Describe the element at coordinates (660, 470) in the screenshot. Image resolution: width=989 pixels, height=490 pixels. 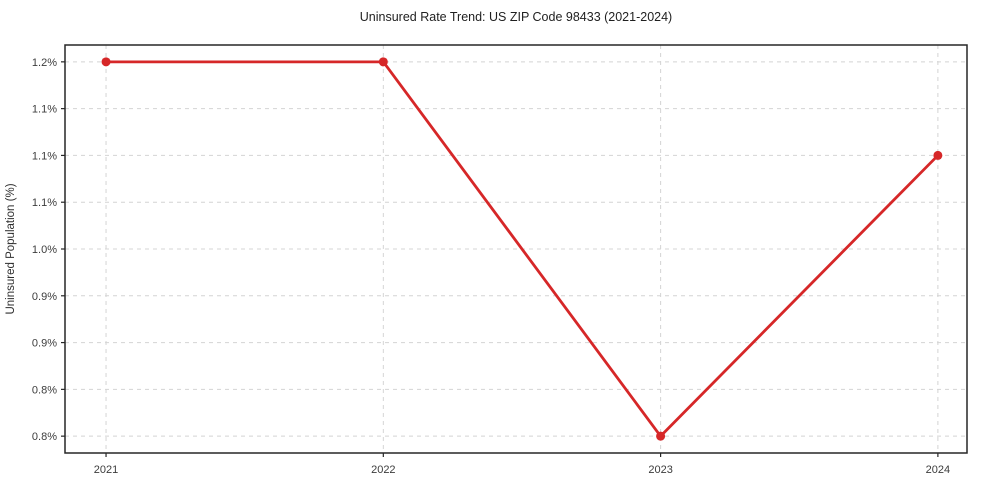
I see `x-tick-label: 2023` at that location.